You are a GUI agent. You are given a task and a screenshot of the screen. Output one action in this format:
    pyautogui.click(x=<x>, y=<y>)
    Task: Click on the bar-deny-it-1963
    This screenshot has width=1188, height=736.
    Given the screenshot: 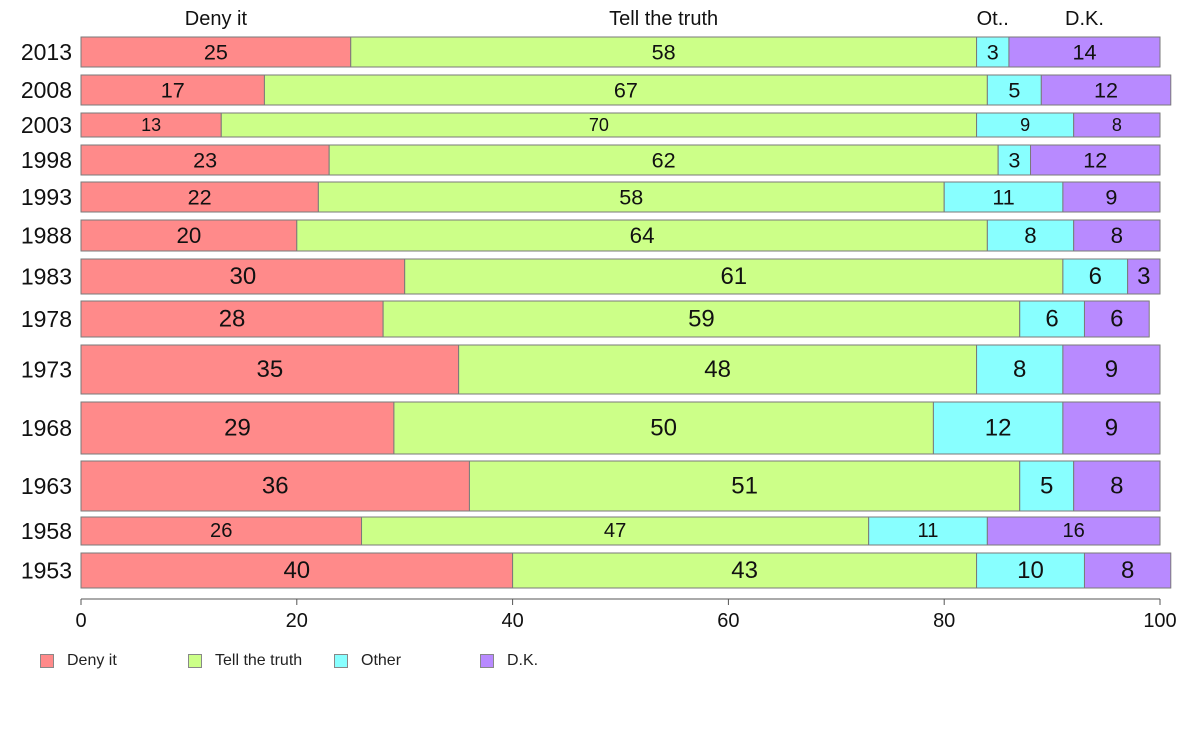 What is the action you would take?
    pyautogui.click(x=275, y=486)
    